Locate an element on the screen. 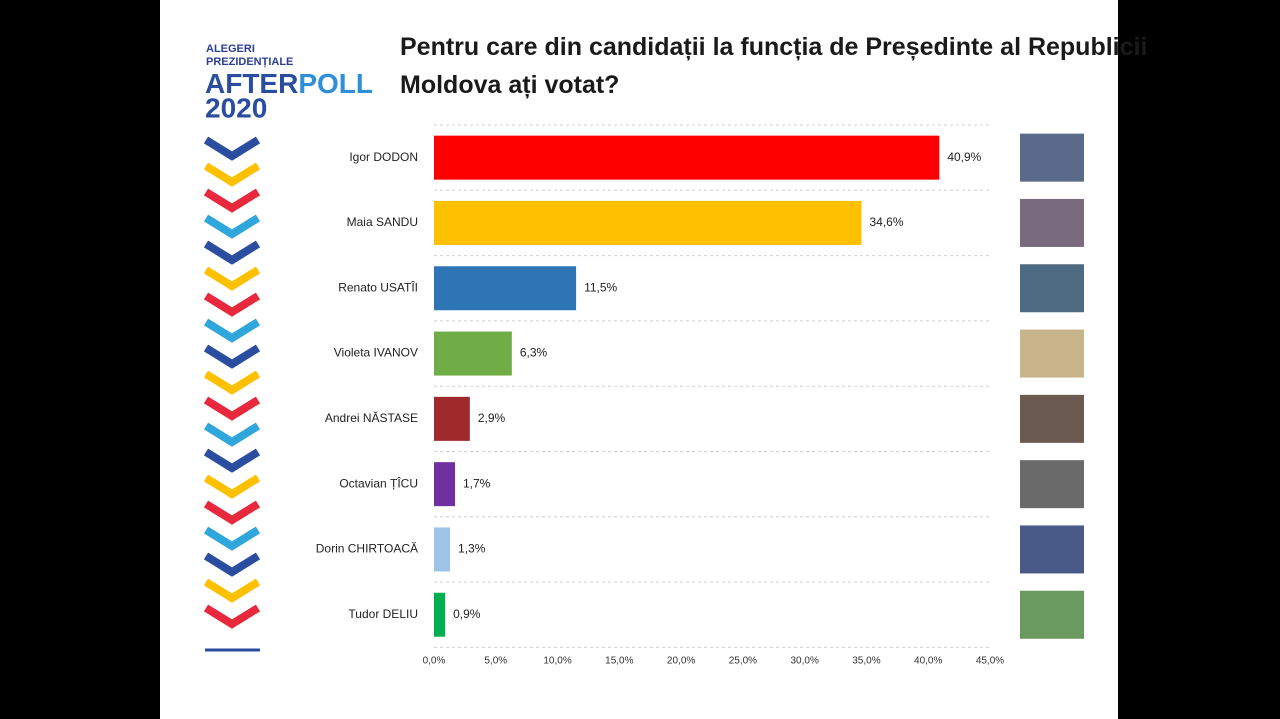 The width and height of the screenshot is (1280, 719). value-label: 40,9% is located at coordinates (964, 157).